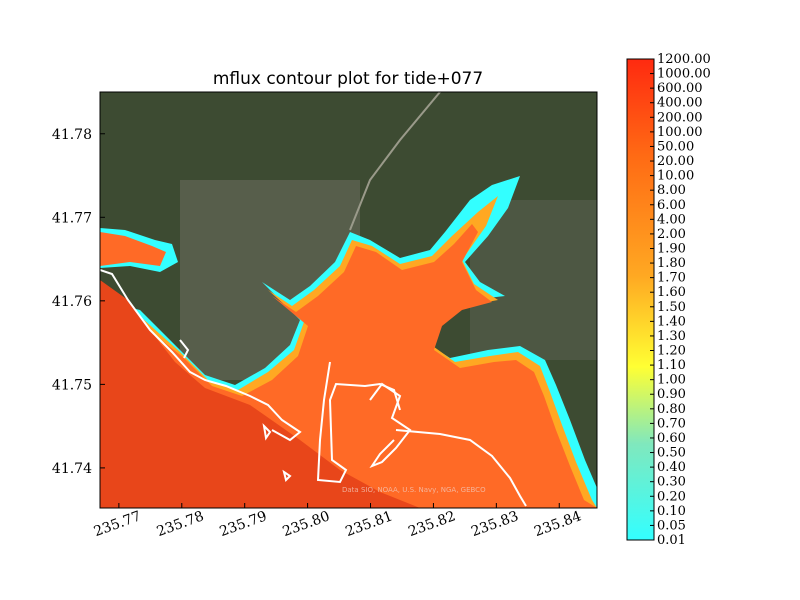 The width and height of the screenshot is (800, 600). Describe the element at coordinates (181, 524) in the screenshot. I see `x-tick-label: 235.78` at that location.